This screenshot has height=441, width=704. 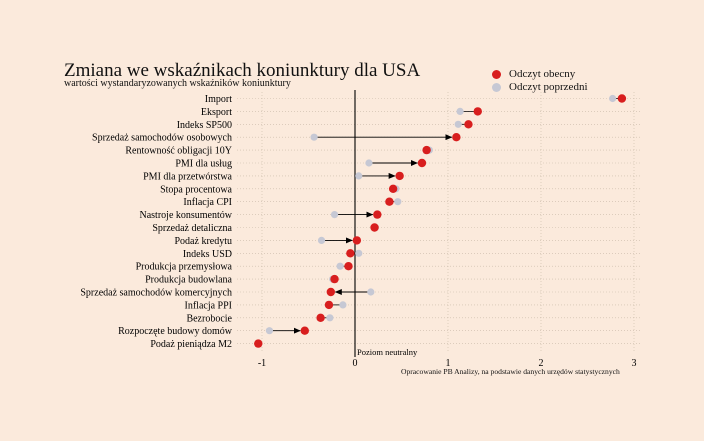 I want to click on category-label: Inflacja PPI, so click(x=209, y=305).